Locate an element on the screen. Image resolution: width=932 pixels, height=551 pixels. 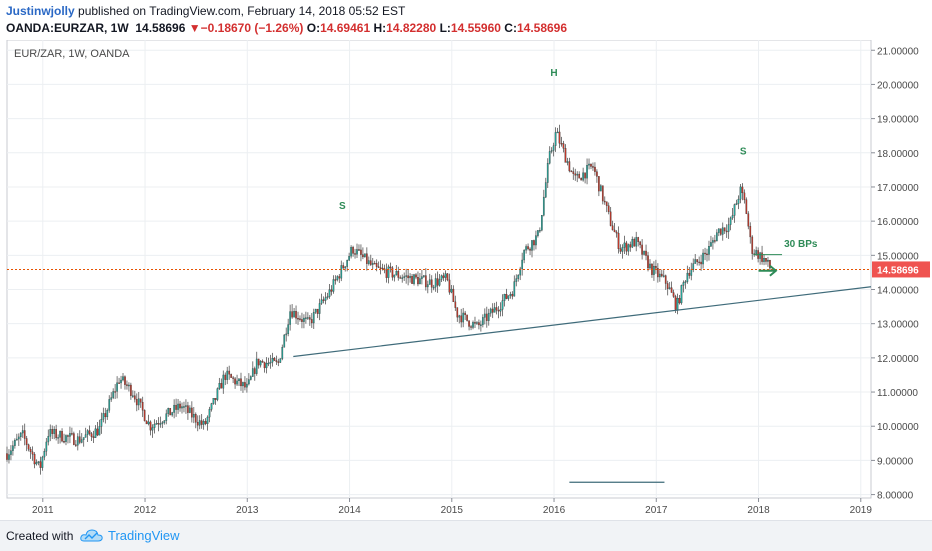
author-link: Justinwjolly is located at coordinates (40, 11).